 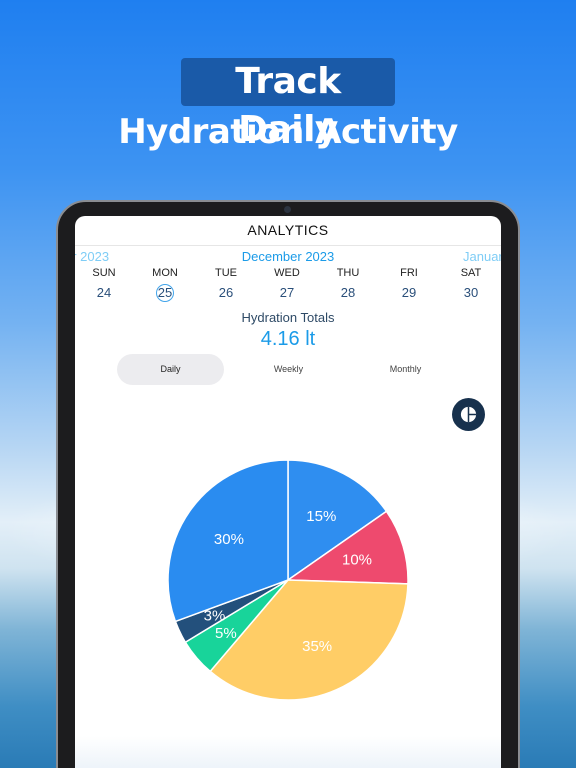 I want to click on headline-highlight, so click(x=288, y=82).